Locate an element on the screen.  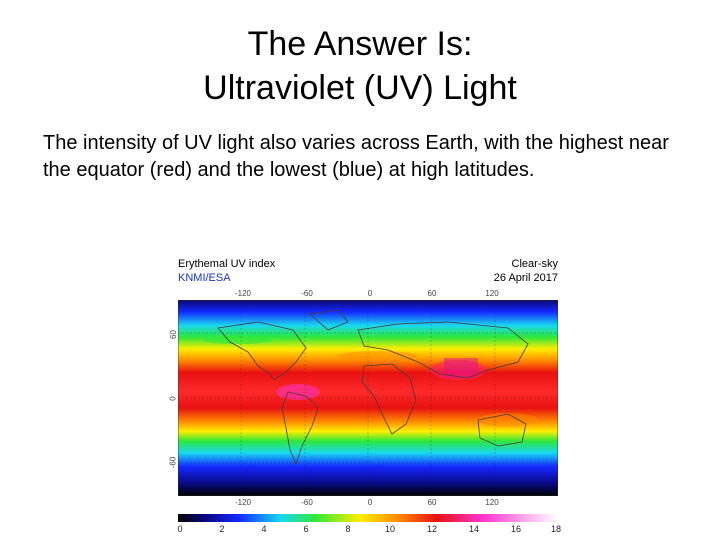
title-line-2: Ultraviolet (UV) Light is located at coordinates (360, 88).